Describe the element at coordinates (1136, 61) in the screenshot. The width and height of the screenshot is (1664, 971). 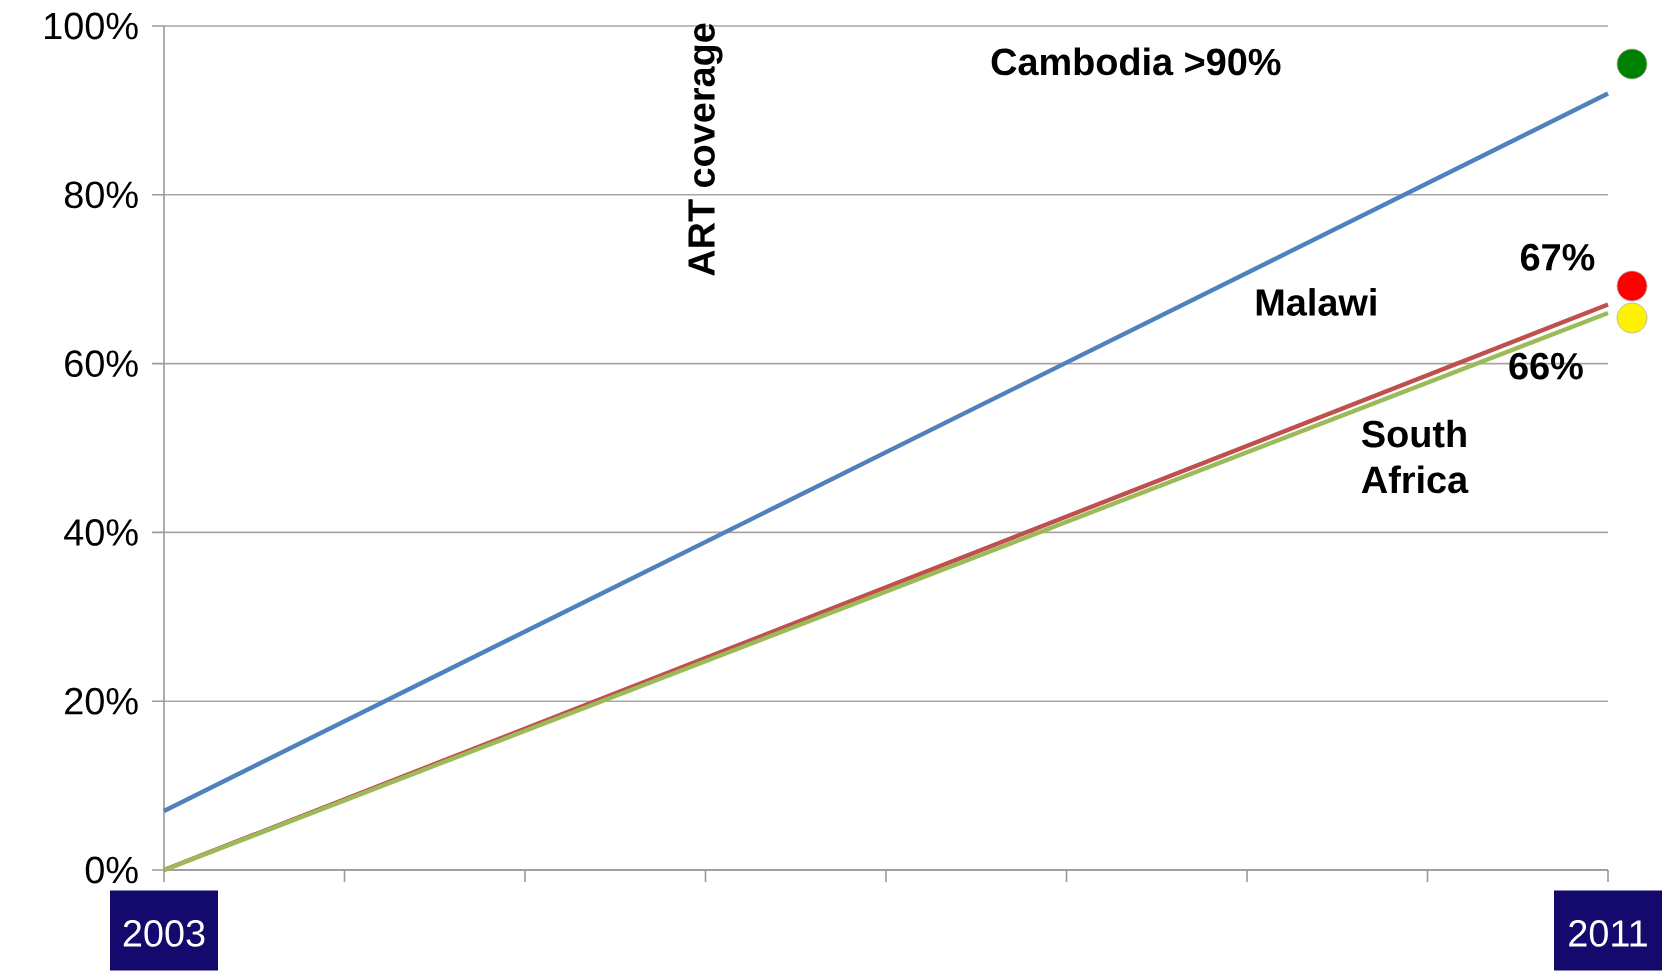
I see `annotation: Cambodia >90%` at that location.